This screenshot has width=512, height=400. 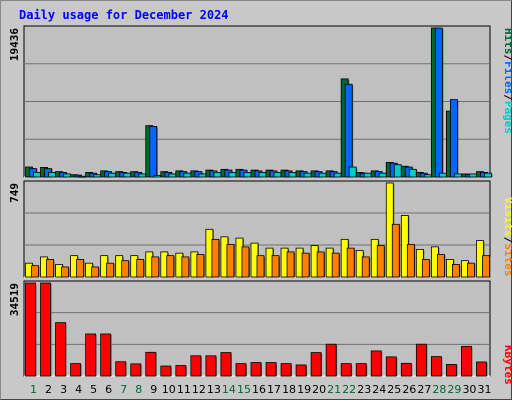 I want to click on x-tick-day-16: 16, so click(x=259, y=389).